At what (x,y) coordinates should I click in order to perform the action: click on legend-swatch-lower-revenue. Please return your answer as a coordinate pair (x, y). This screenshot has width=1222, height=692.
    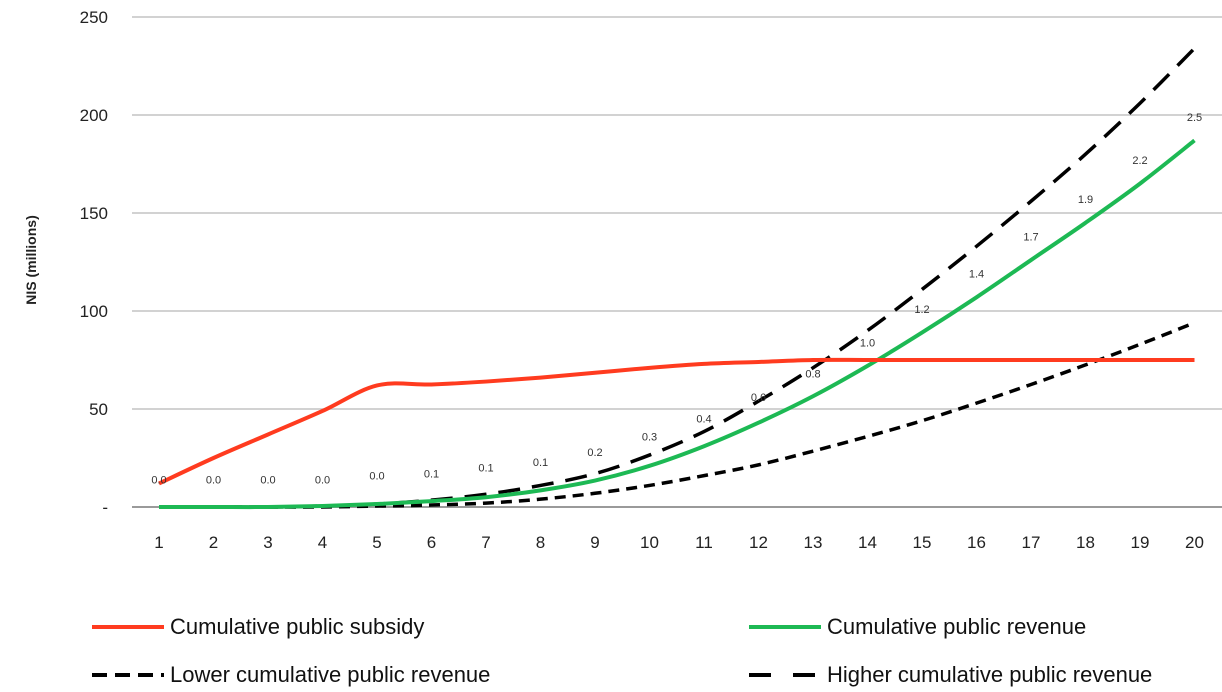
    Looking at the image, I should click on (128, 675).